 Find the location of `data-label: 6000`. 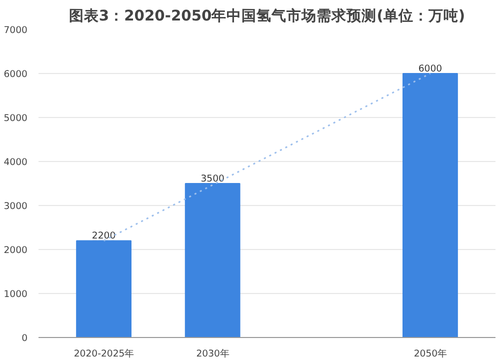

data-label: 6000 is located at coordinates (430, 69).